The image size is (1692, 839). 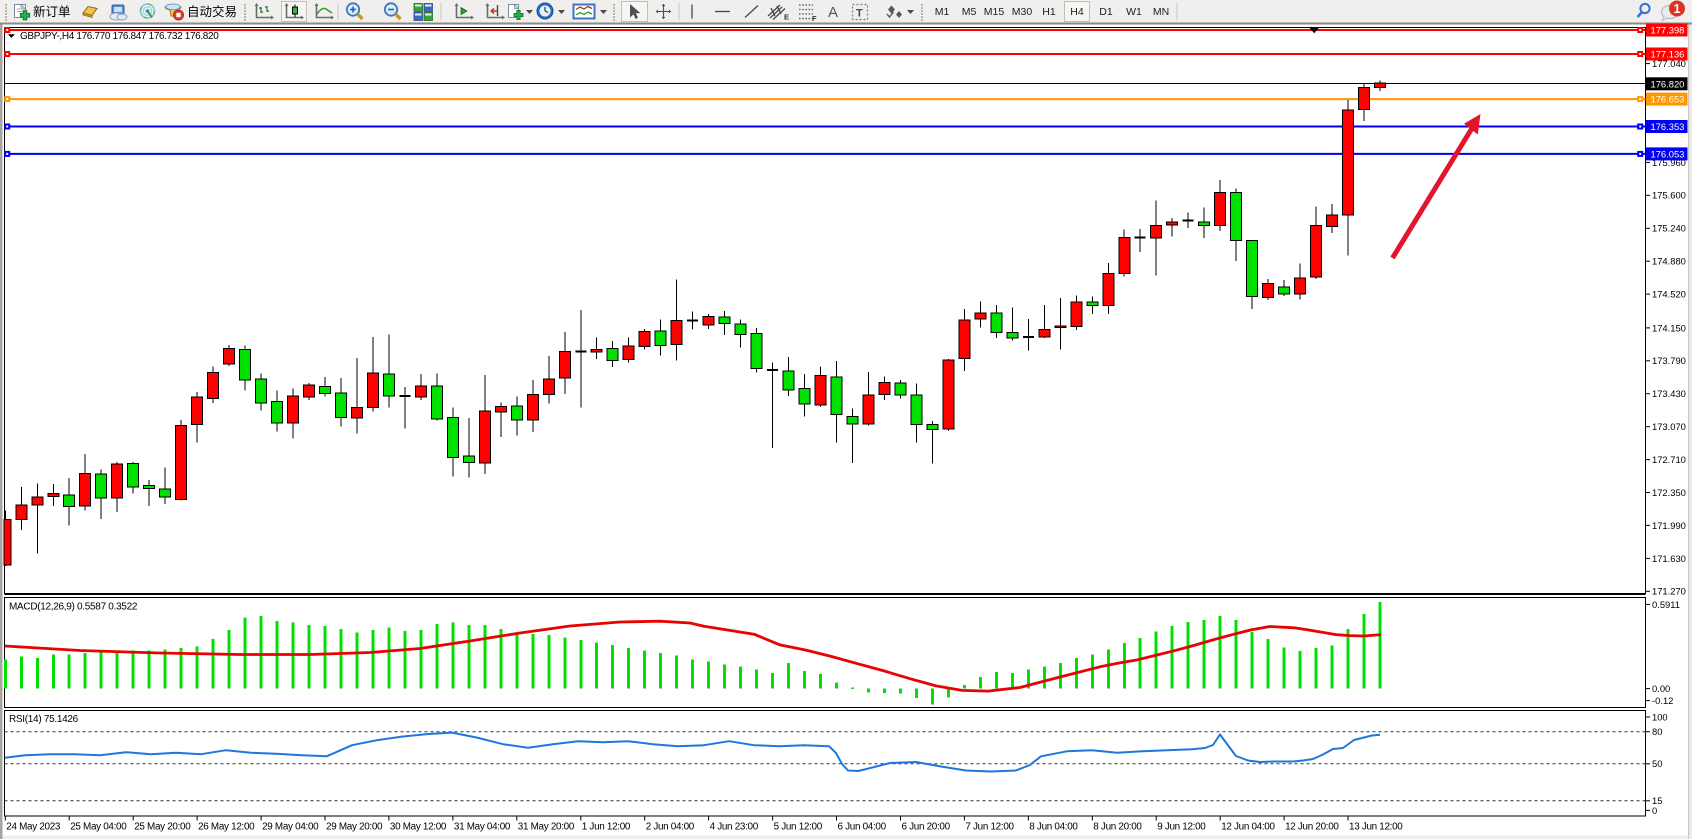 I want to click on svg-text: 自动交易, so click(x=212, y=11).